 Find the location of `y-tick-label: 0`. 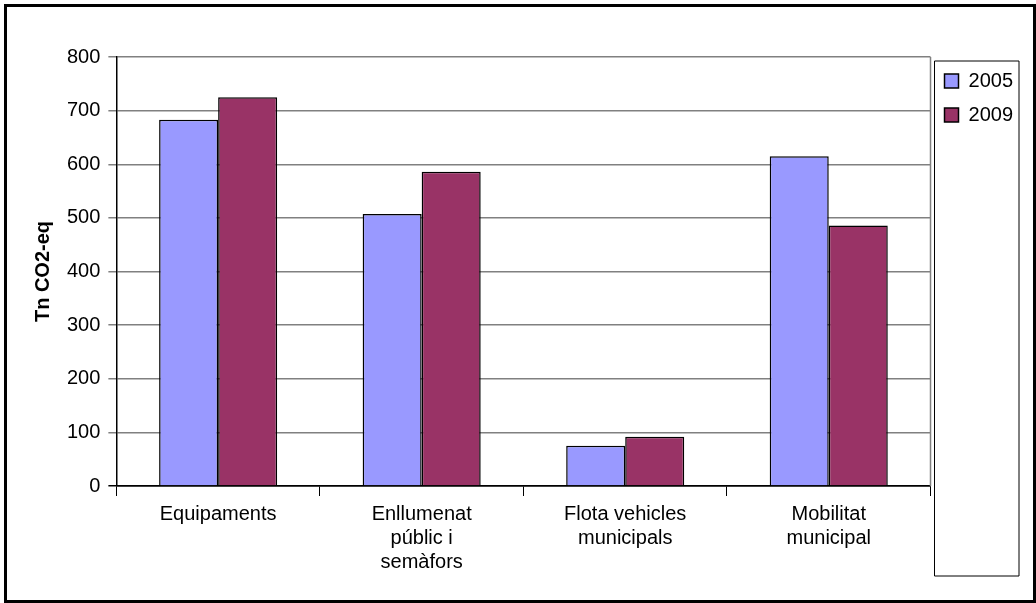

y-tick-label: 0 is located at coordinates (95, 484).